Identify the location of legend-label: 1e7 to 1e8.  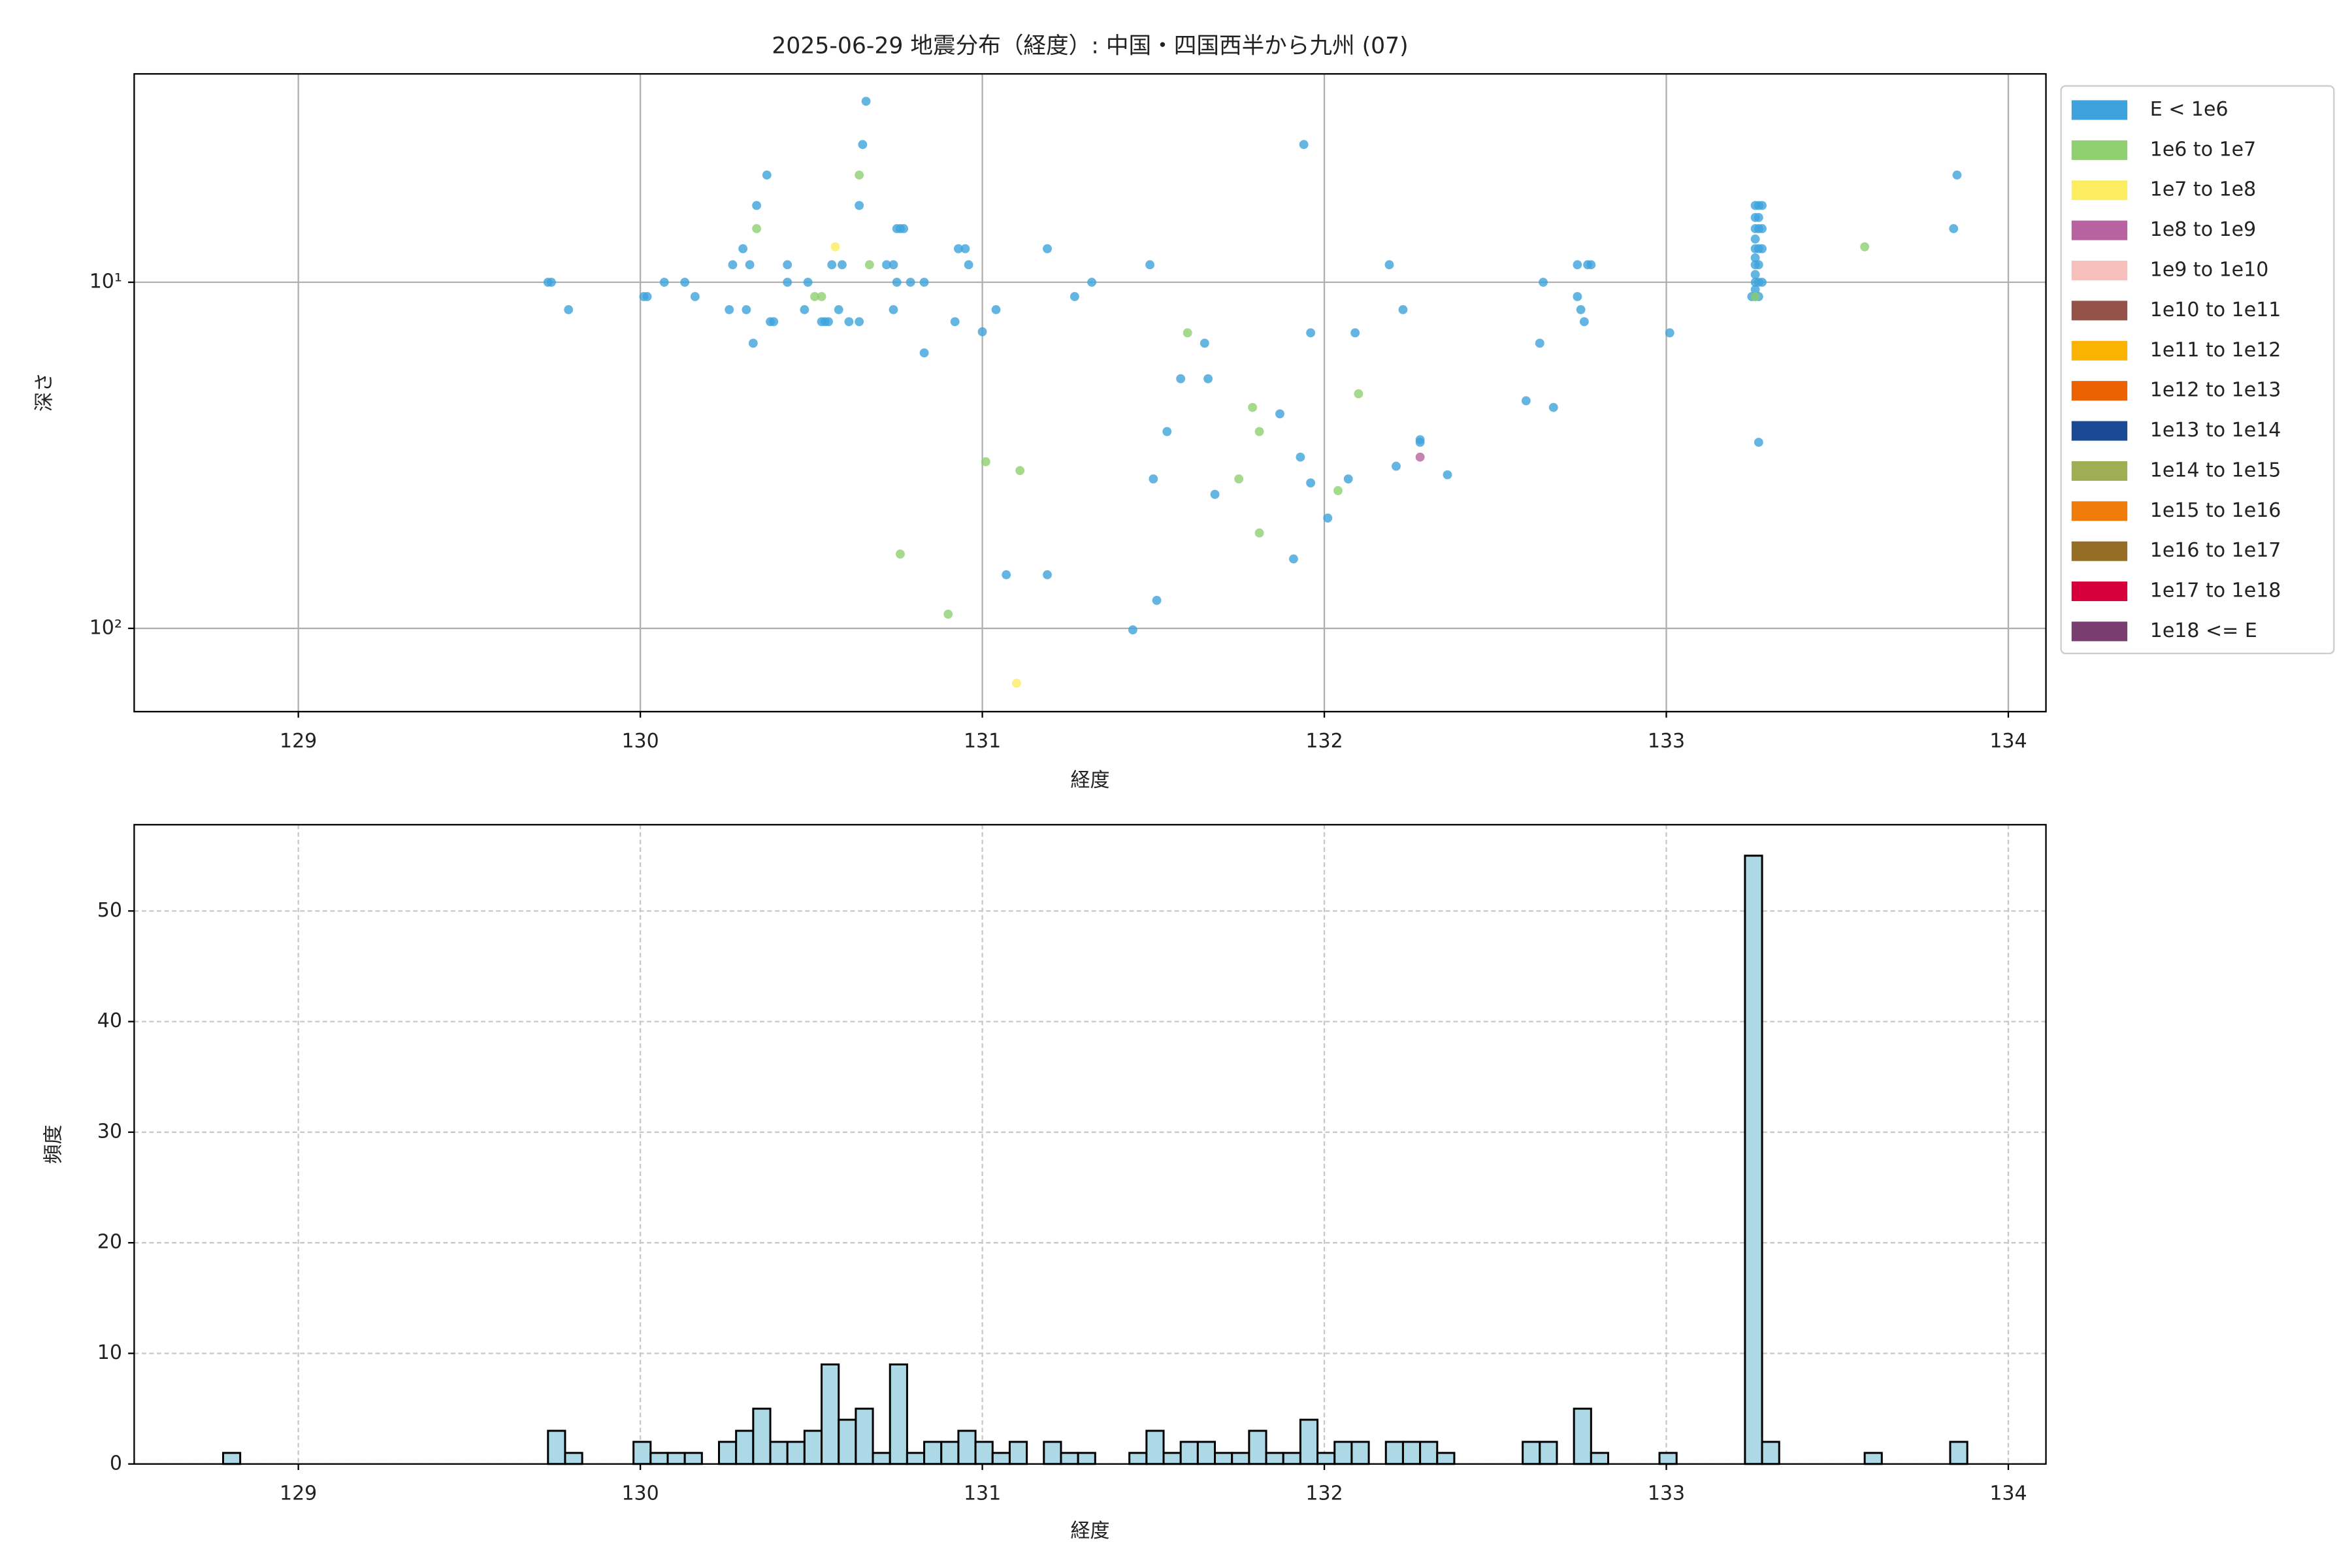
(2203, 189).